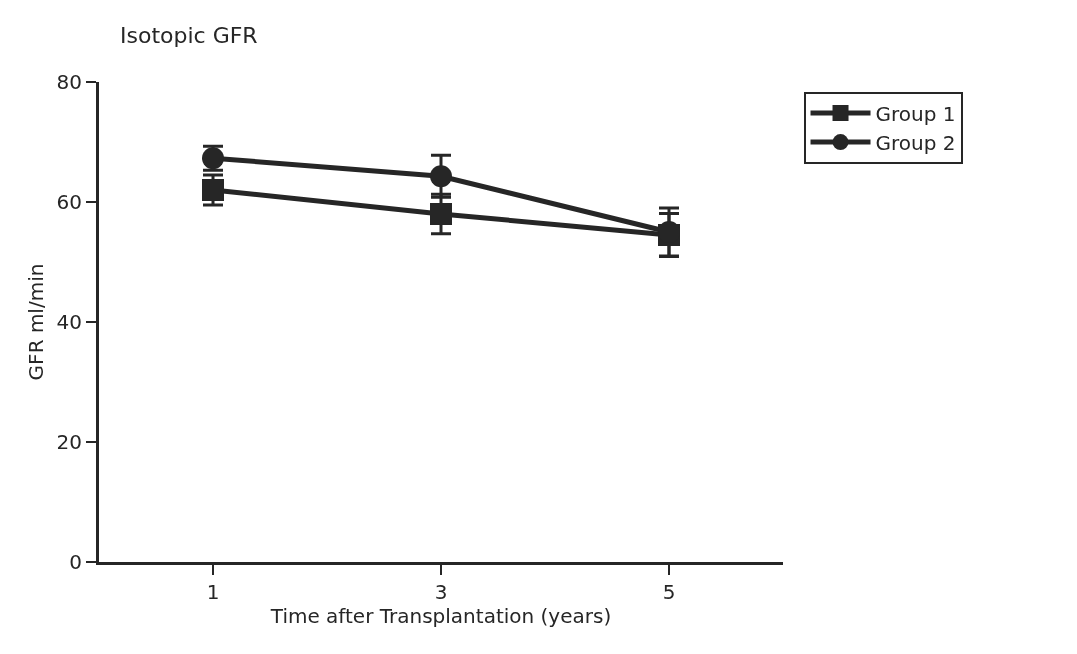 This screenshot has height=654, width=1077. I want to click on chart-title: Isotopic GFR, so click(189, 35).